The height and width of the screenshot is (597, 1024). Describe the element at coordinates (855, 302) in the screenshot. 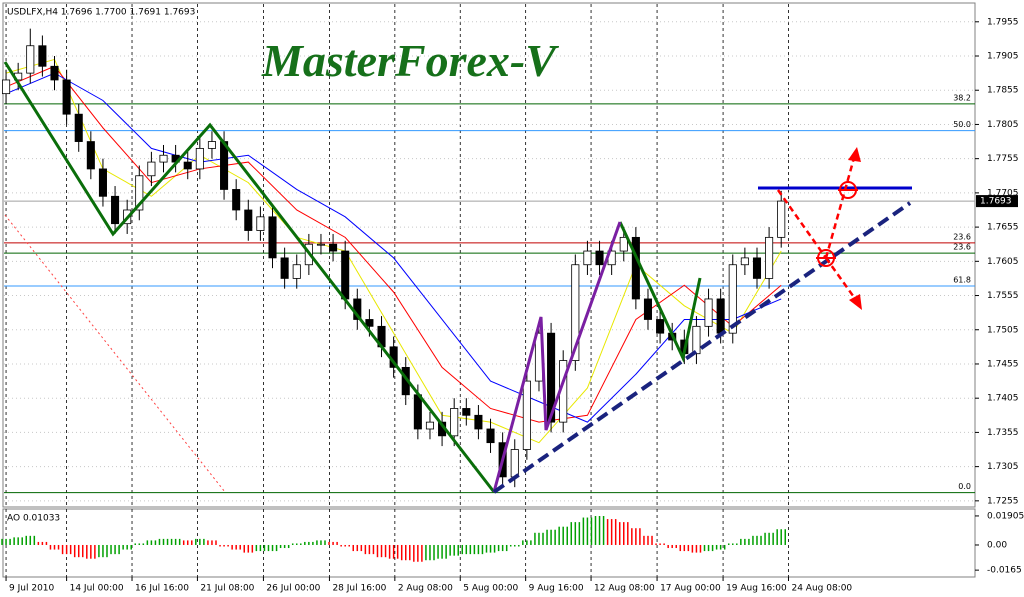

I see `arrow-head` at that location.